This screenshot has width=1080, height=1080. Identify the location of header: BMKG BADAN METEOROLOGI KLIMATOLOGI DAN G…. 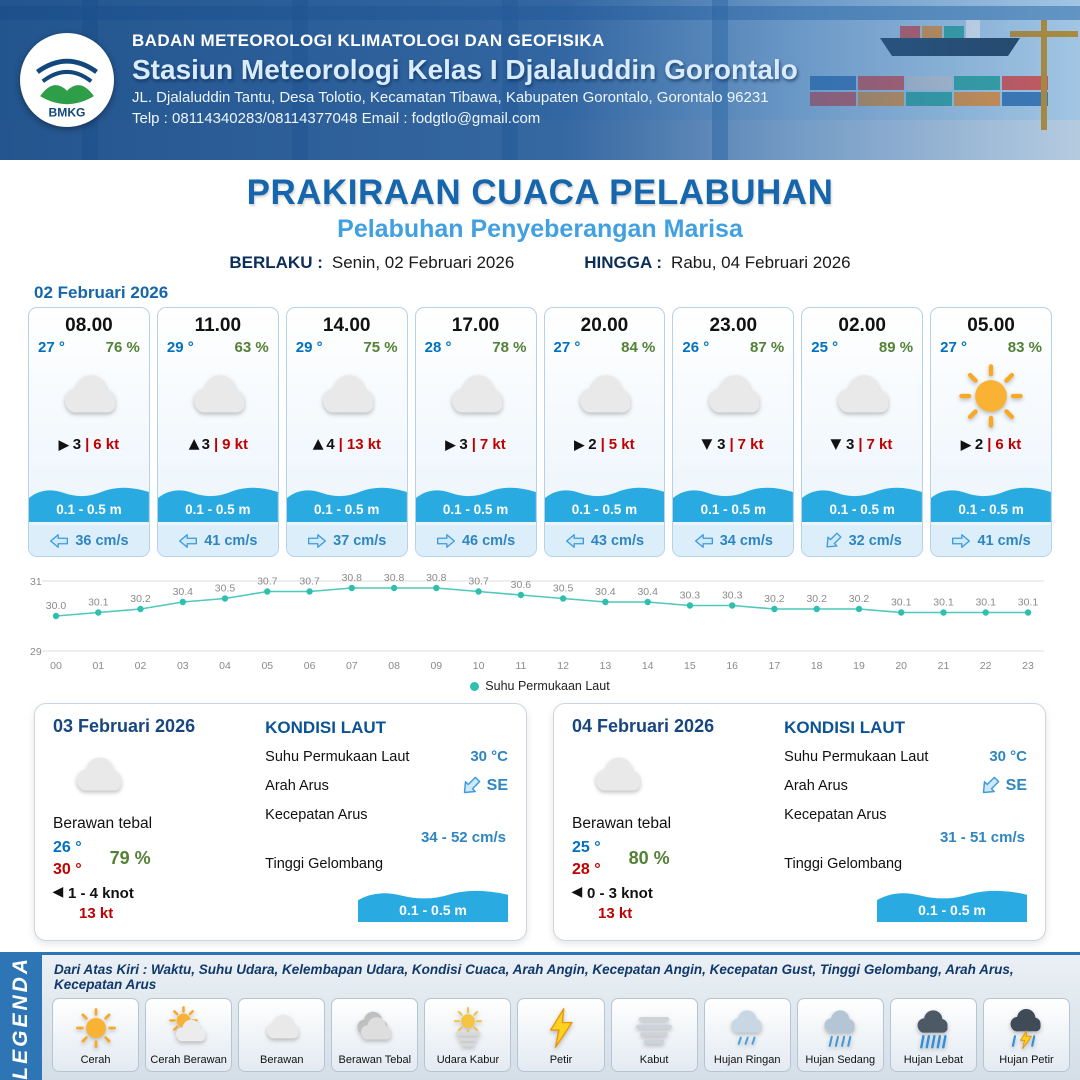
(540, 80).